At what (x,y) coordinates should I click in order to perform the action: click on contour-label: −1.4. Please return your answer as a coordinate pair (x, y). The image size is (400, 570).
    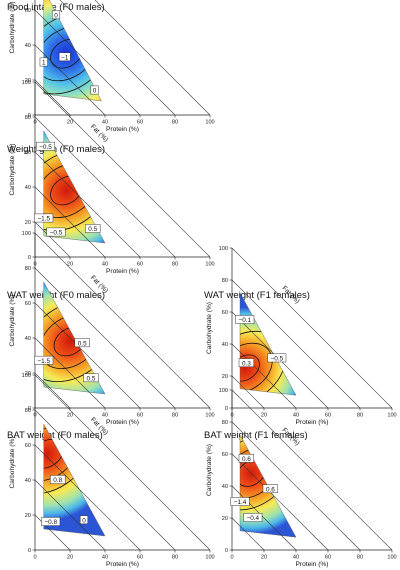
    Looking at the image, I should click on (240, 502).